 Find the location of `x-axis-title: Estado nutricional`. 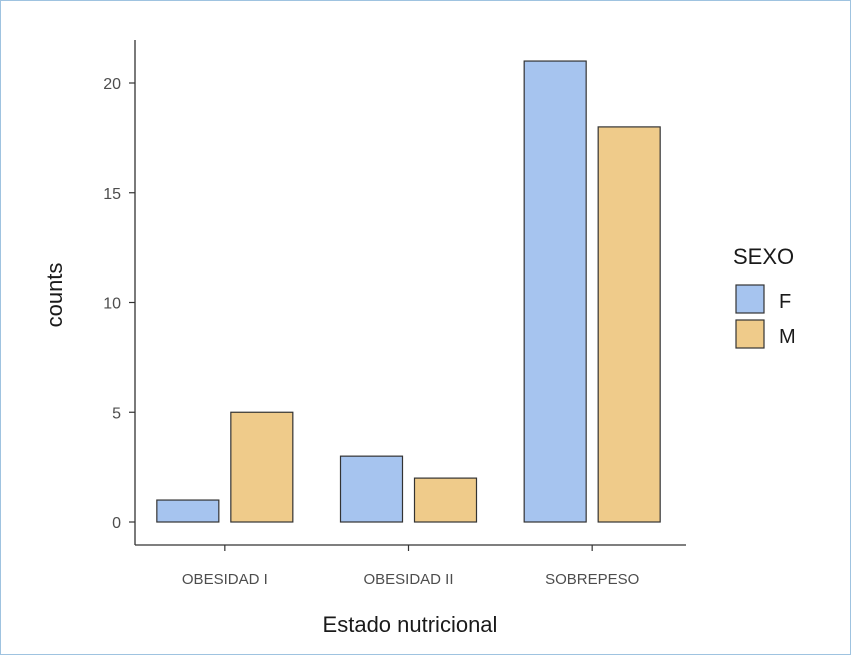

x-axis-title: Estado nutricional is located at coordinates (410, 624).